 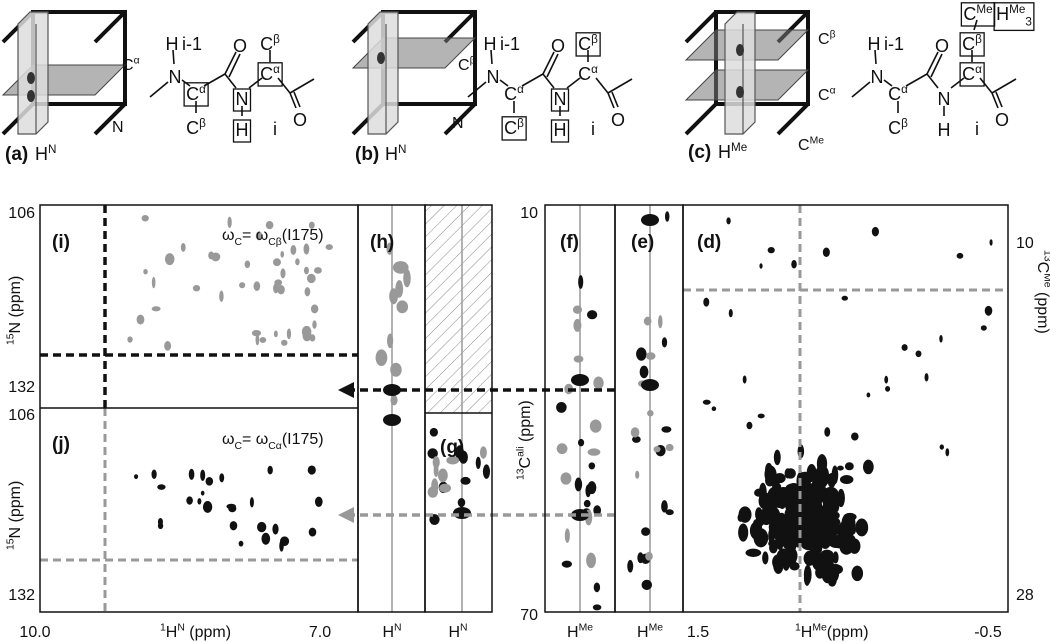 What do you see at coordinates (320, 632) in the screenshot?
I see `x-tick-label: 7.0` at bounding box center [320, 632].